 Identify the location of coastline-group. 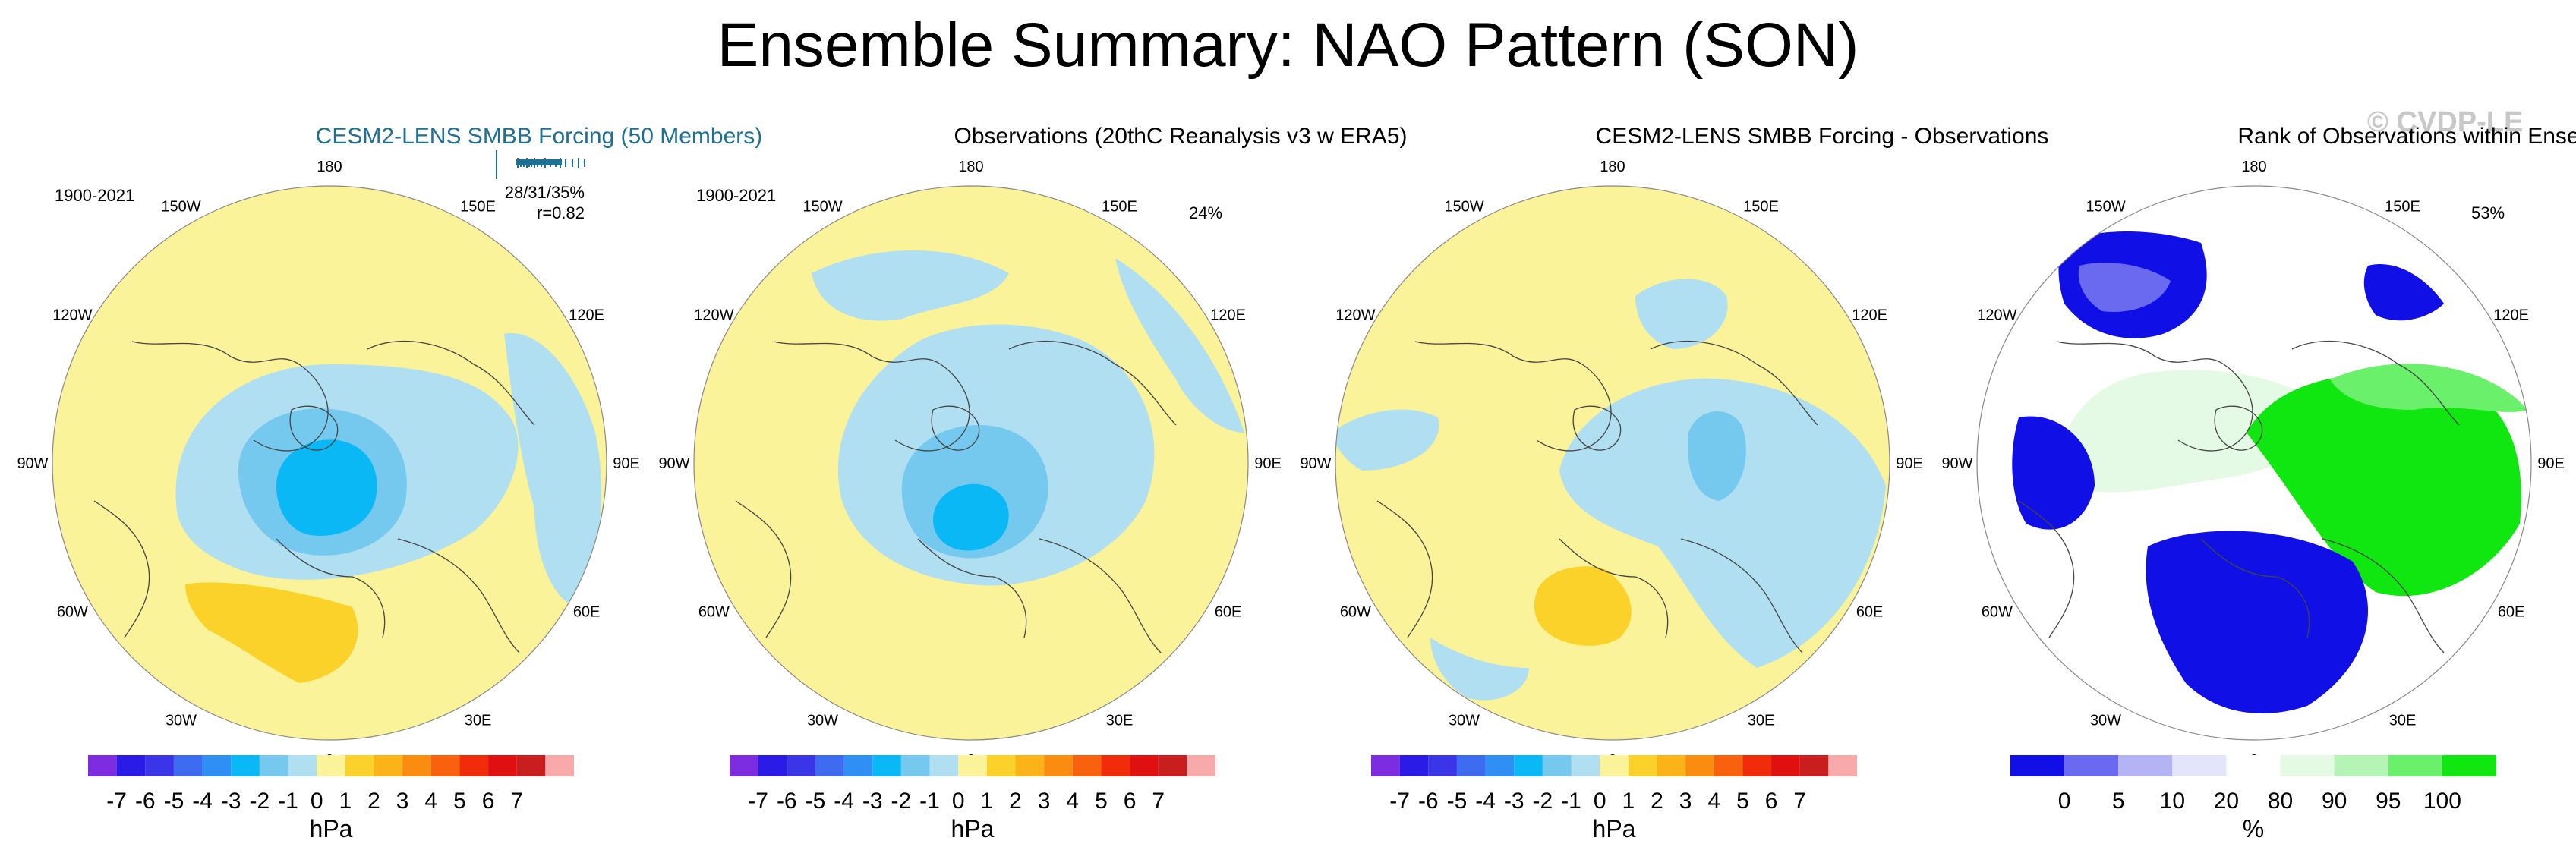
(956, 497).